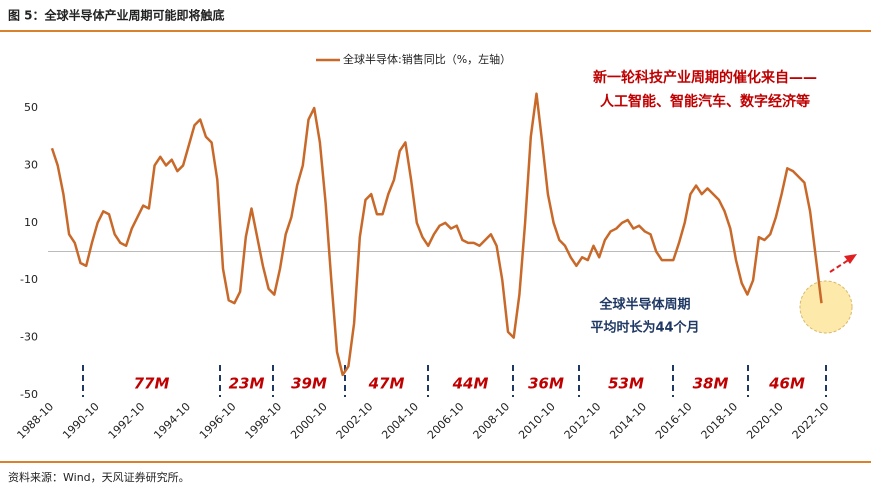  Describe the element at coordinates (628, 421) in the screenshot. I see `x-tick-label: 2014-10` at that location.